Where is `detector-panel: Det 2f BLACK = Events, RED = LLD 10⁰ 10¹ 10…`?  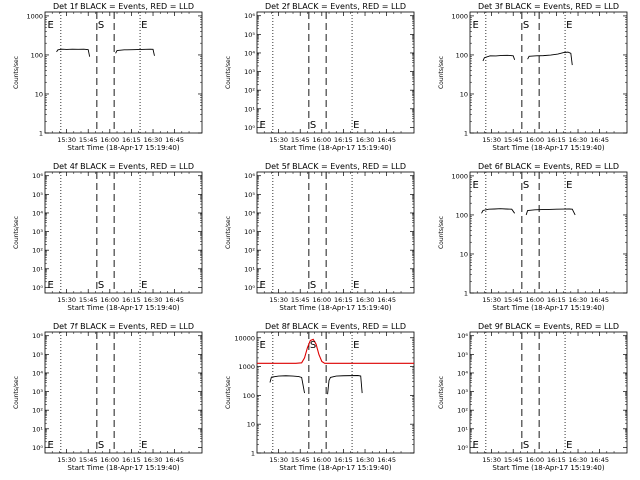
detector-panel: Det 2f BLACK = Events, RED = LLD 10⁰ 10¹ 10… is located at coordinates (320, 77).